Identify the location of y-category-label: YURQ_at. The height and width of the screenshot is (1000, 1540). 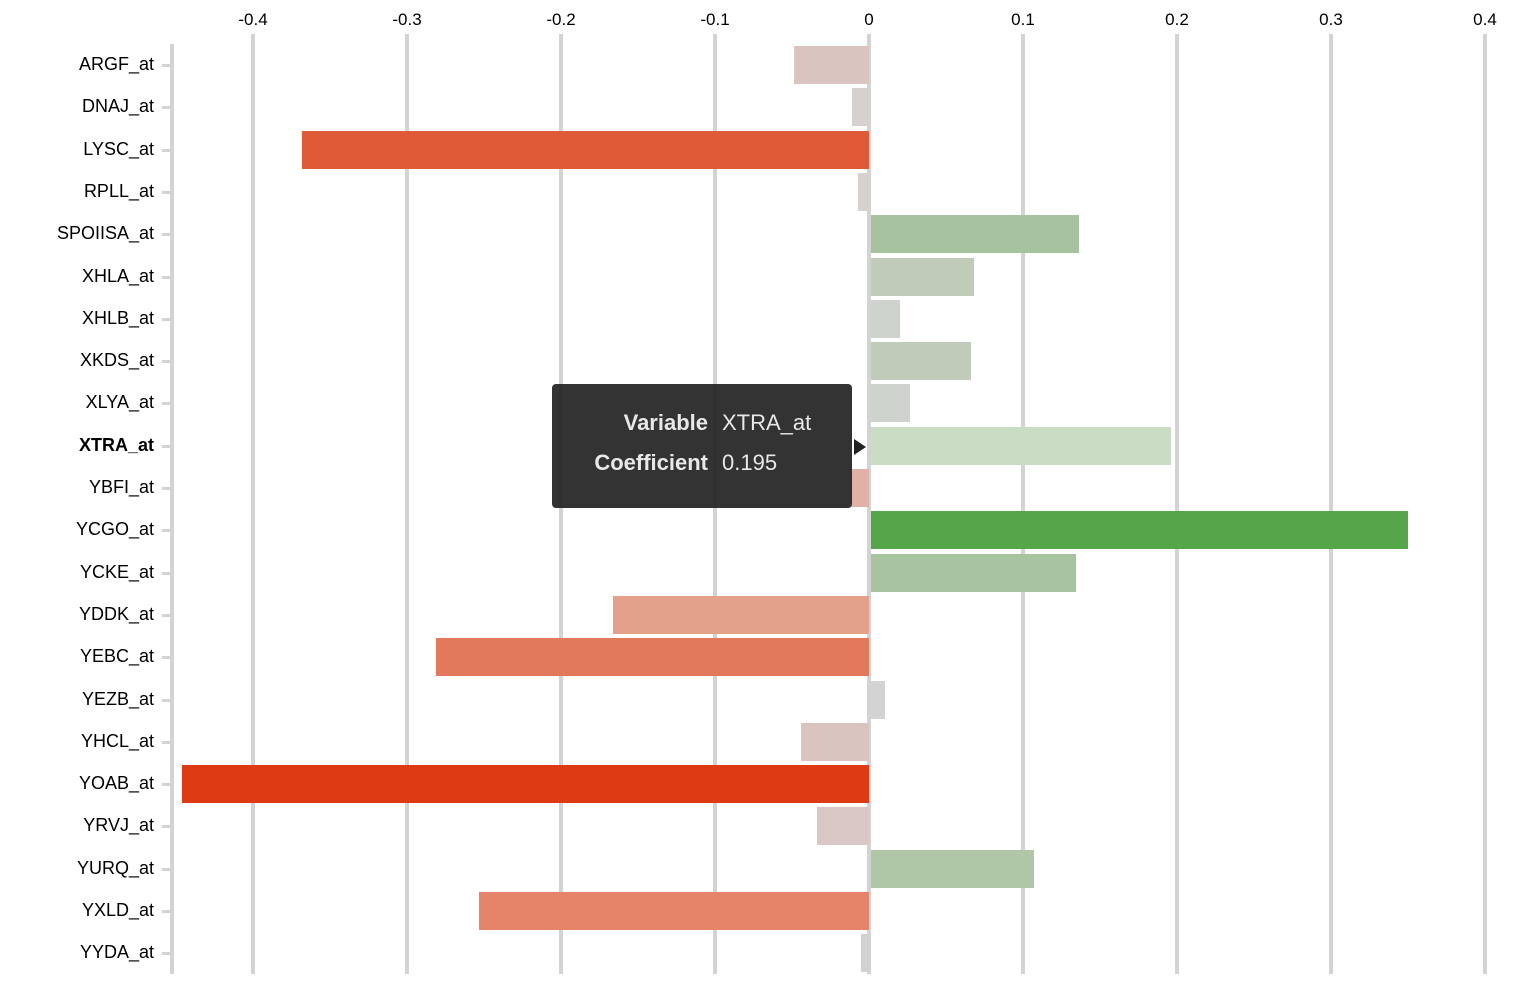
(115, 867).